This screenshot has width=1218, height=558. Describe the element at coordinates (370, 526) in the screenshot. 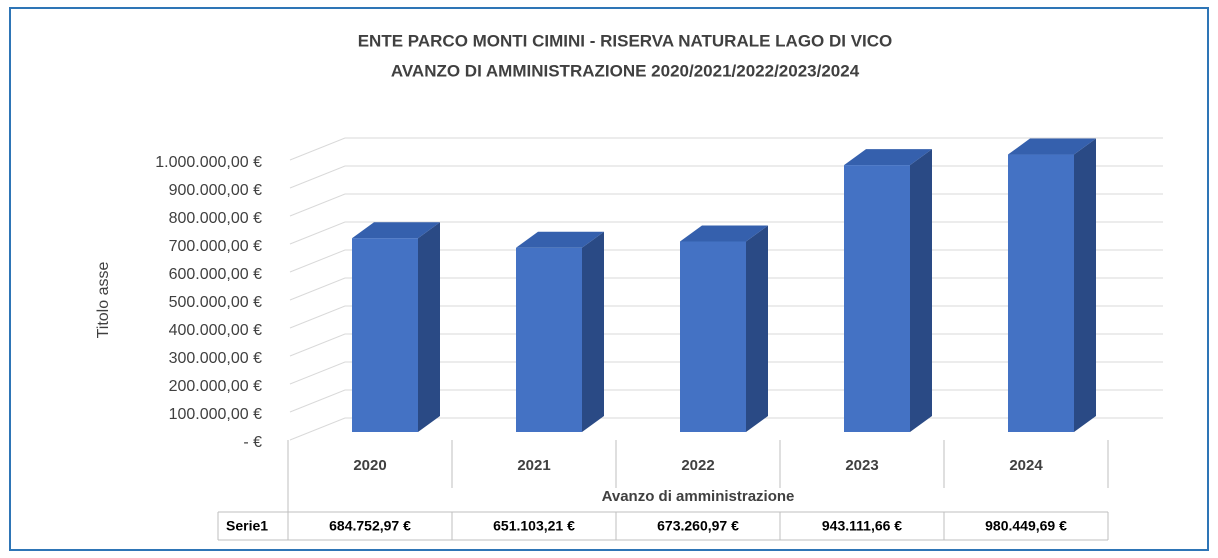

I see `table-value: 684.752,97 €` at that location.